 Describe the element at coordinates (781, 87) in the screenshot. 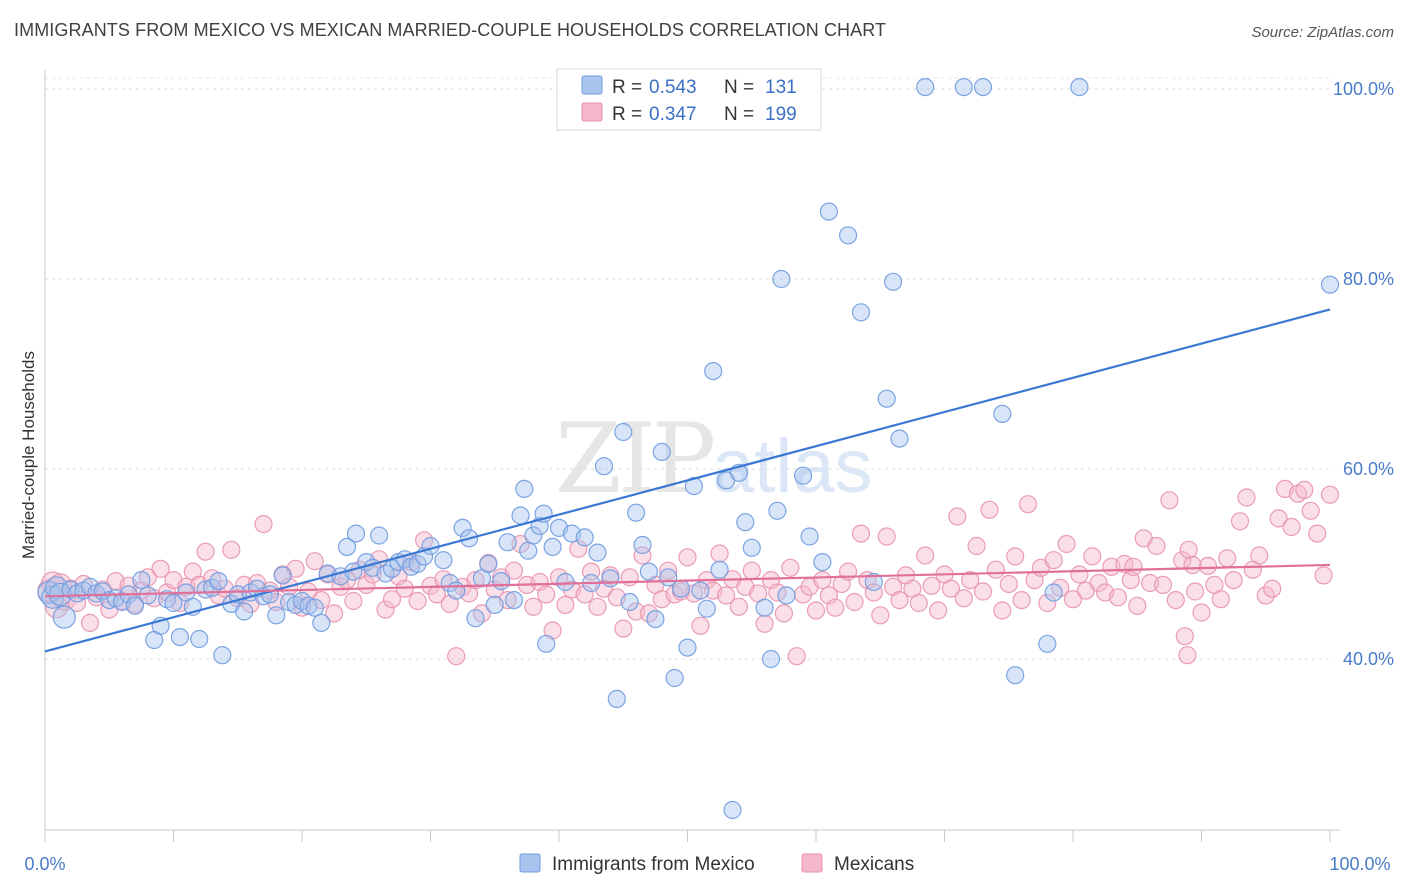

I see `legend-n-value-blue: 131` at that location.